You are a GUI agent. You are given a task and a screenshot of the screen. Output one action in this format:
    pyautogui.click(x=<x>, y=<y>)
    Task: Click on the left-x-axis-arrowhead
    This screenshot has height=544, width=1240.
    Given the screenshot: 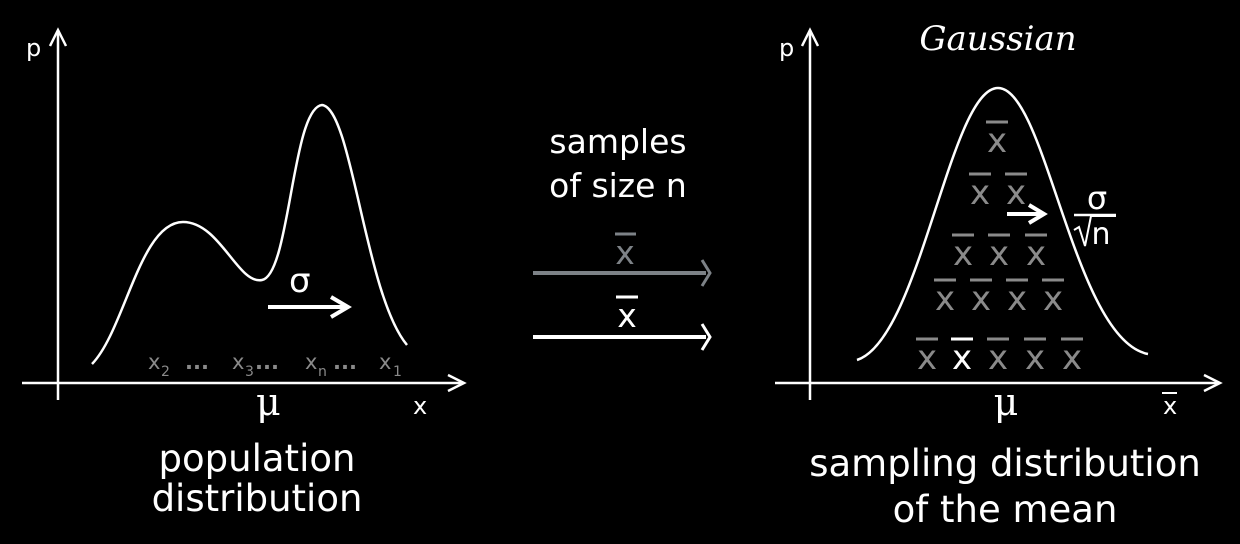 What is the action you would take?
    pyautogui.click(x=457, y=383)
    